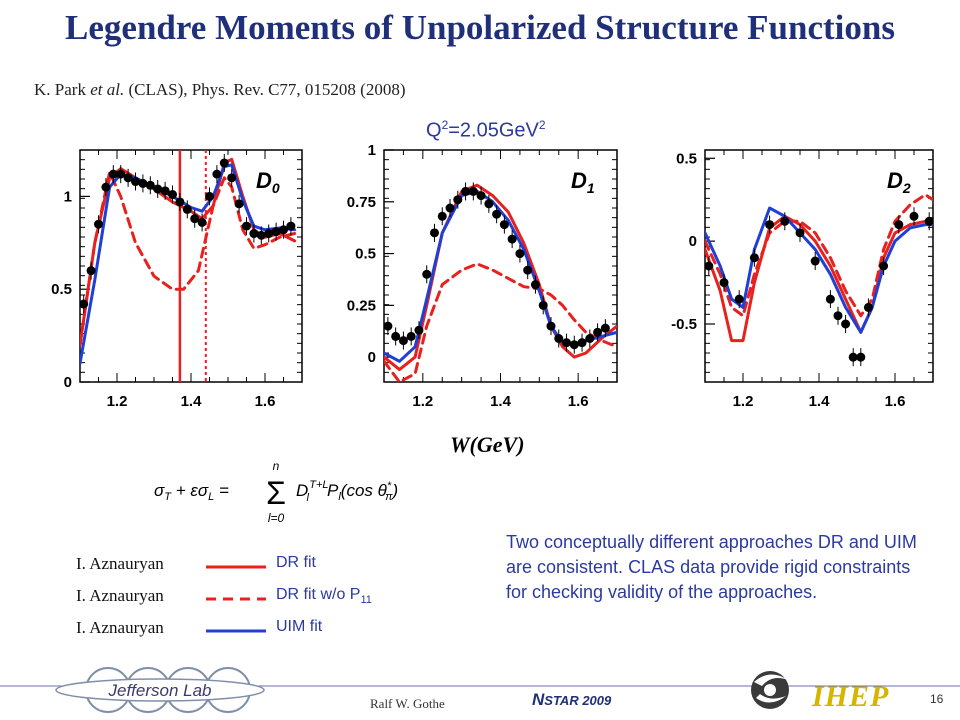 Image resolution: width=960 pixels, height=720 pixels. I want to click on legend-desc-dr-fit-wo-p11: DR fit w/o P11, so click(324, 596).